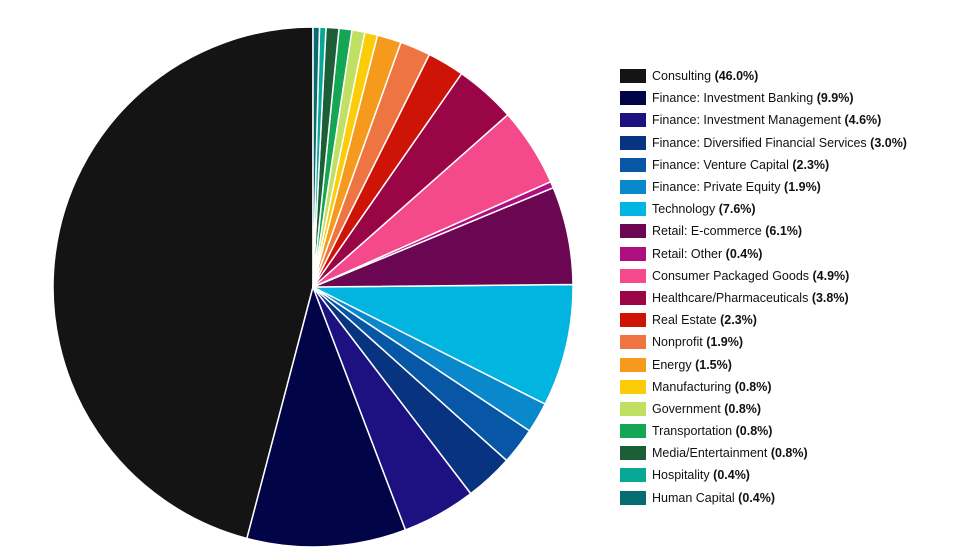  Describe the element at coordinates (759, 142) in the screenshot. I see `legend-label-name: Finance: Diversified Financial Services` at that location.